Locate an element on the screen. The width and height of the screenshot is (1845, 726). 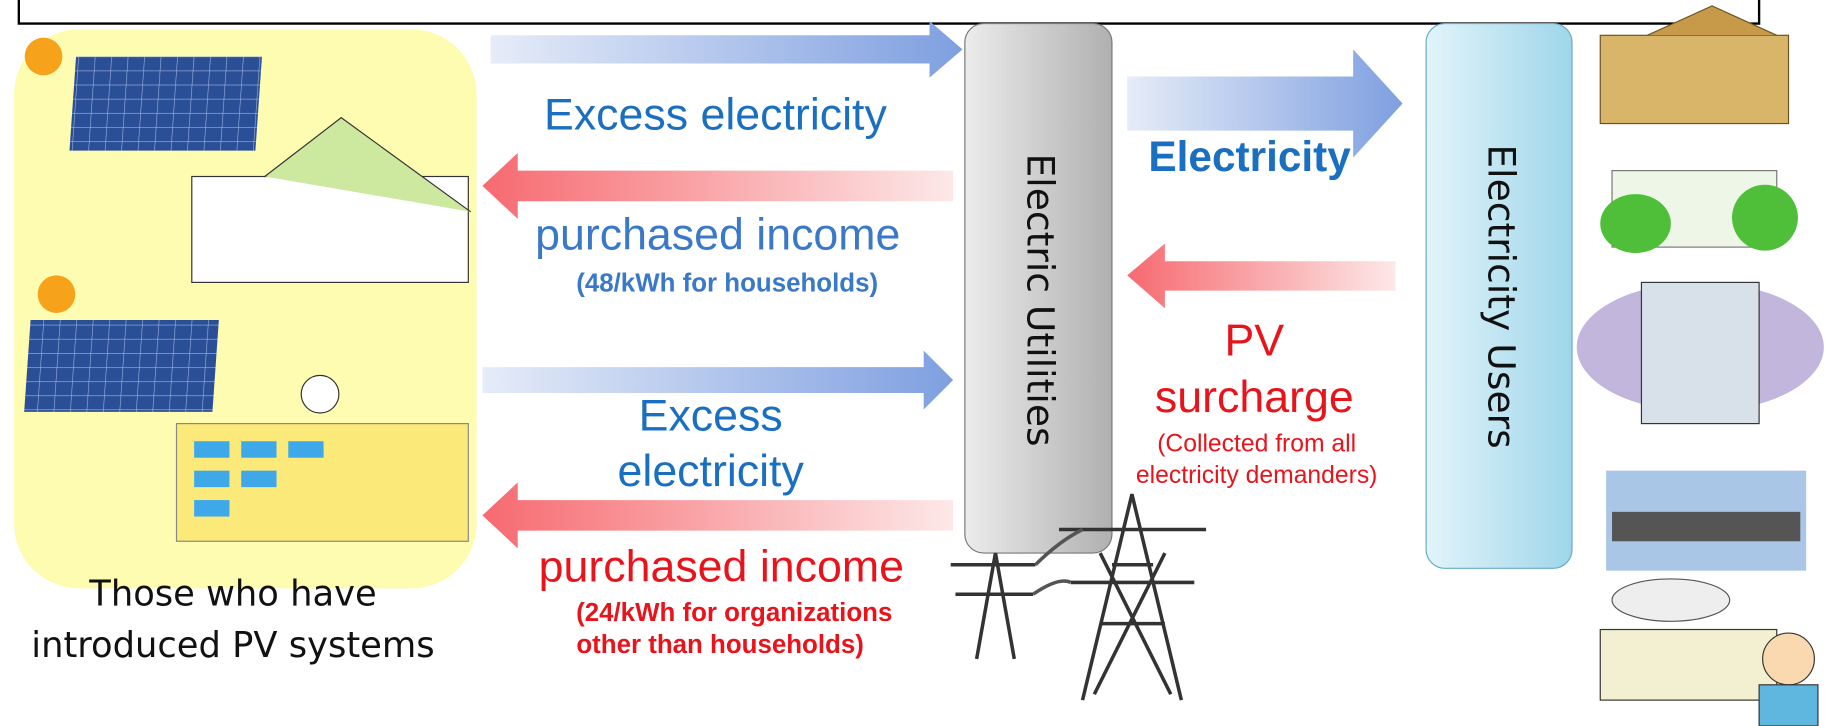
user-icons is located at coordinates (1700, 365).